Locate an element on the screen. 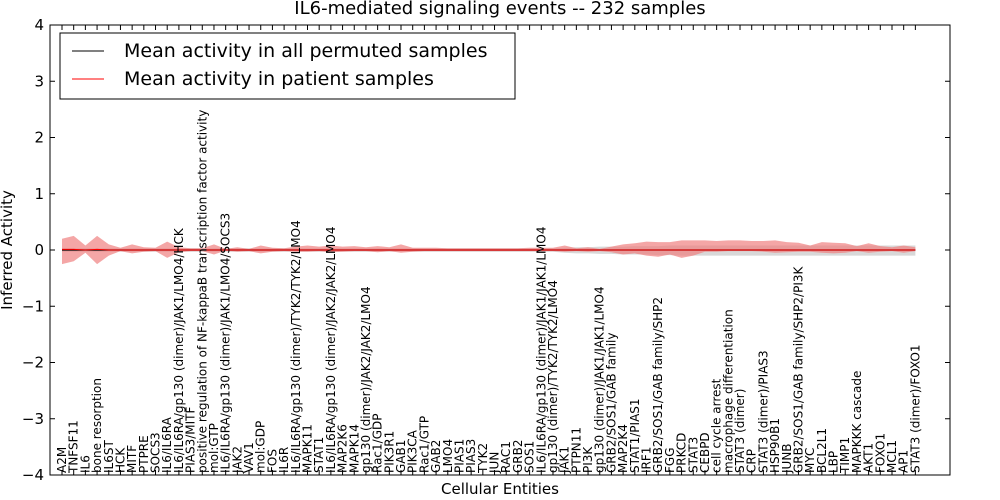 The width and height of the screenshot is (1000, 500). x-tick-label: STAT3 is located at coordinates (693, 455).